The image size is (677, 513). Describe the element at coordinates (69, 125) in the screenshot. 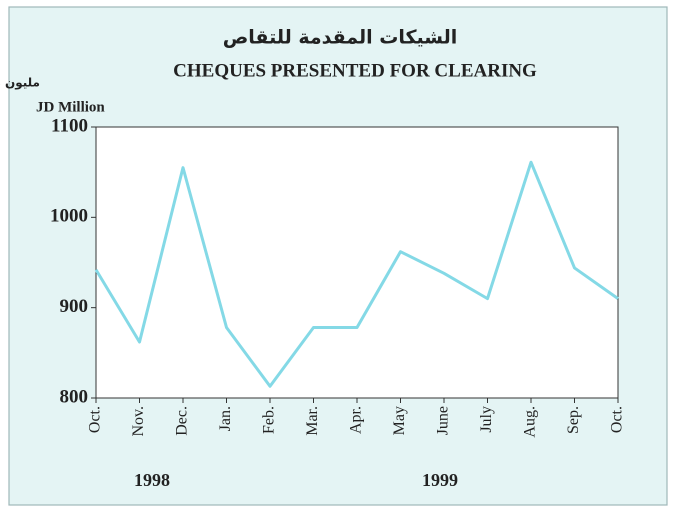

I see `y-tick-label: 1100` at that location.